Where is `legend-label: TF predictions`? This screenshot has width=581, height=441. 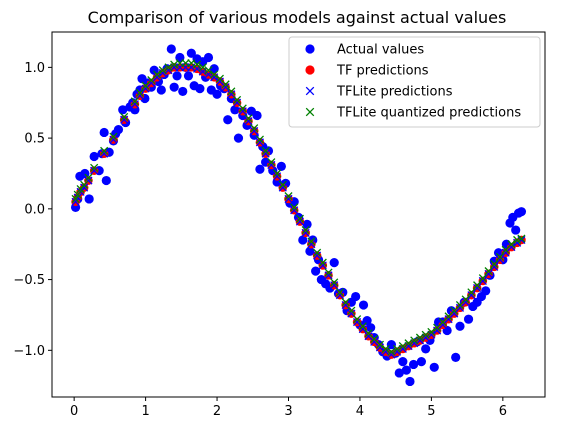 legend-label: TF predictions is located at coordinates (382, 71).